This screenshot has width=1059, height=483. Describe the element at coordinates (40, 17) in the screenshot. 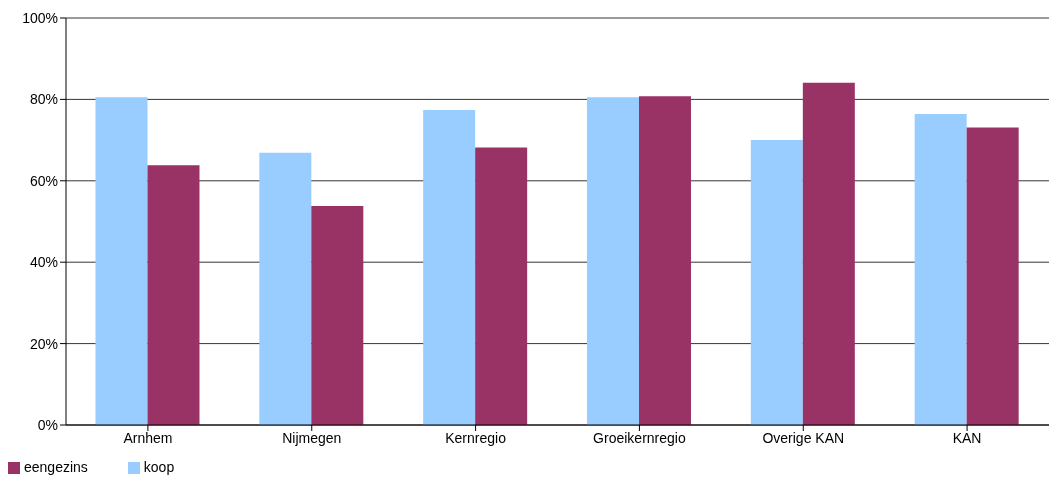

I see `y-tick-label: 100%` at that location.